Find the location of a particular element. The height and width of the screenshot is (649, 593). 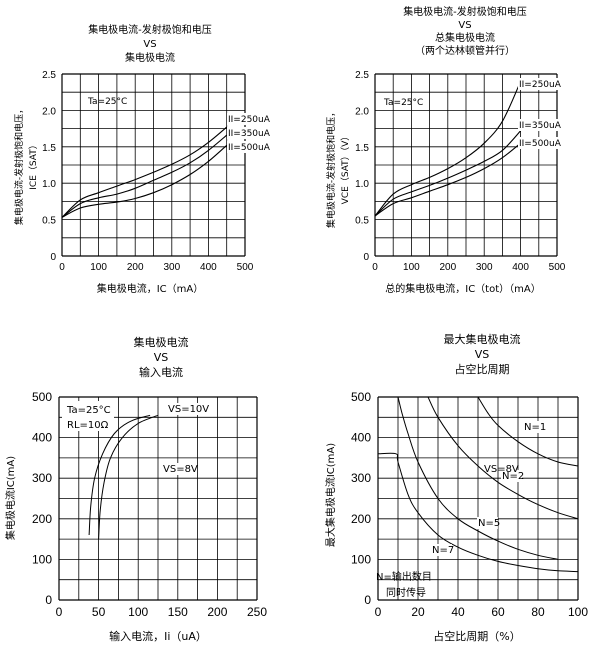

p3-ytick-label: 300 is located at coordinates (42, 478).